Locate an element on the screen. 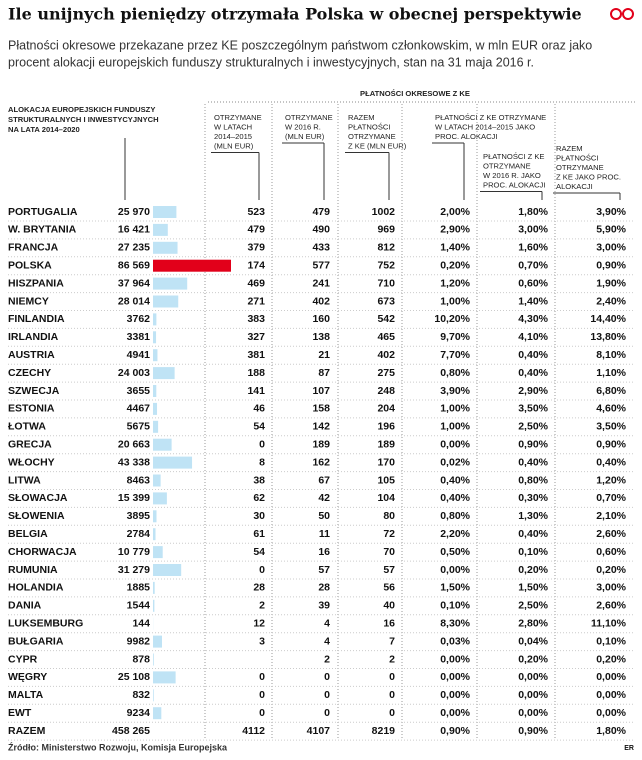 This screenshot has height=760, width=642. allocation-label: 20 663 is located at coordinates (134, 444).